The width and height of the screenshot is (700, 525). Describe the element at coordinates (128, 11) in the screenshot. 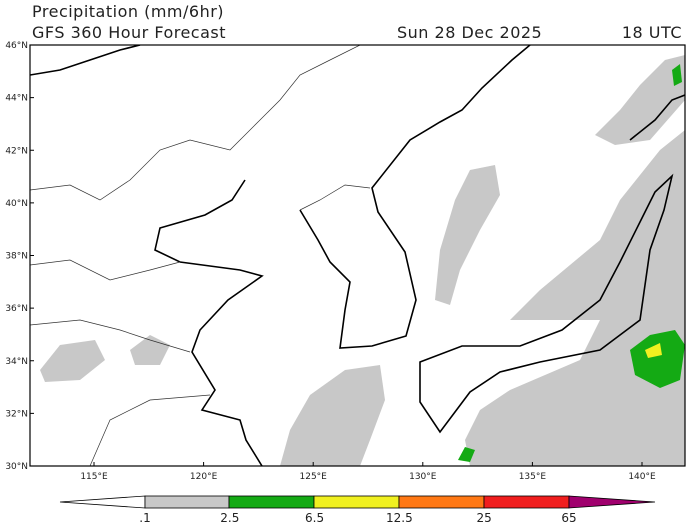

I see `title: Precipitation (mm/6hr)` at that location.